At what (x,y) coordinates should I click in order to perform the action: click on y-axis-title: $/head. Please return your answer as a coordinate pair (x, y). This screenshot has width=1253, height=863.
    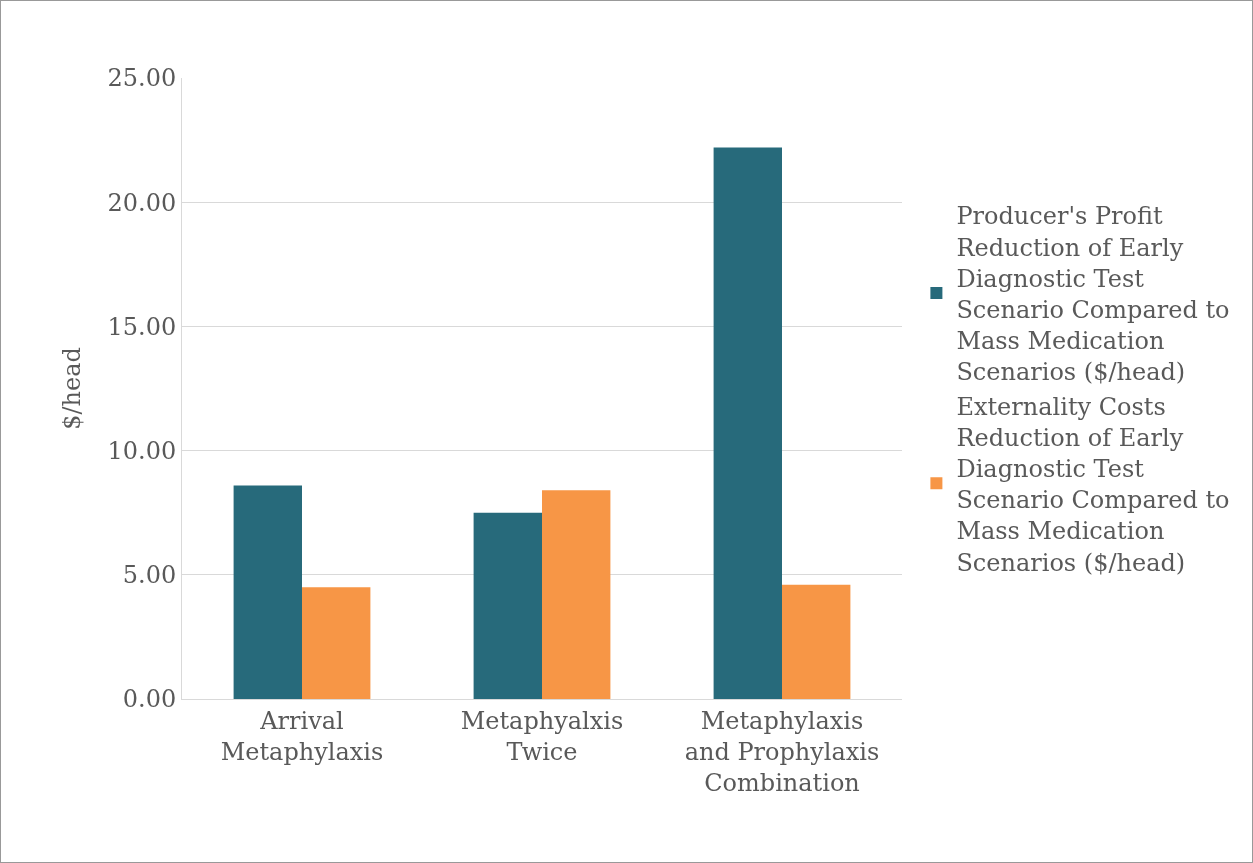
    Looking at the image, I should click on (71, 388).